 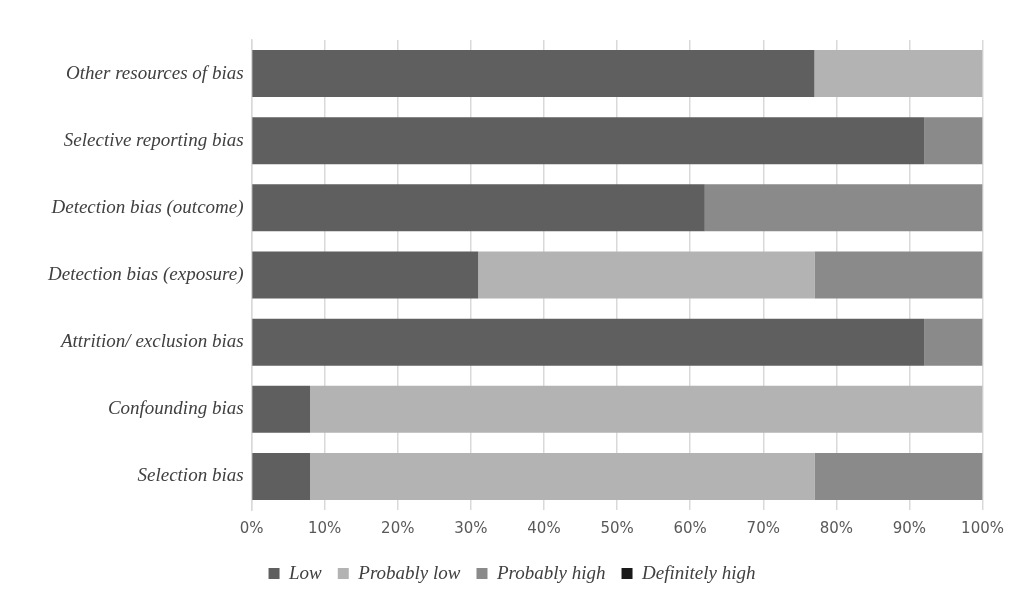 I want to click on x-tick-label: 20%, so click(x=398, y=527).